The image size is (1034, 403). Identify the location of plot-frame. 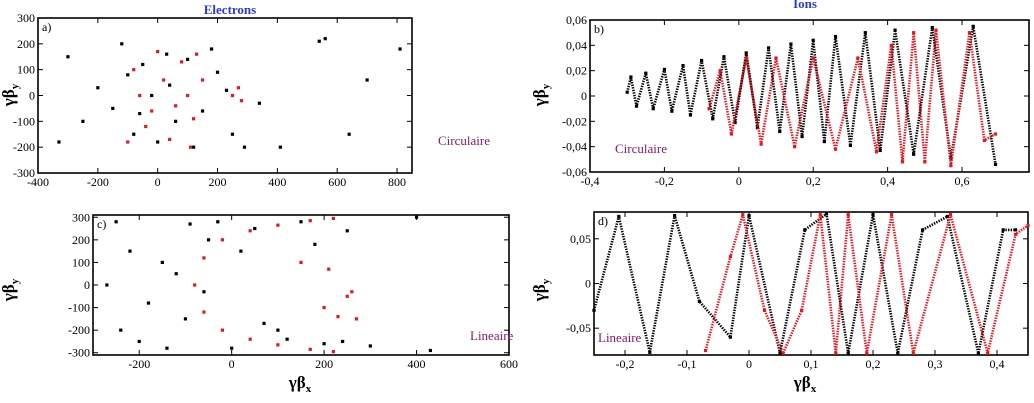
(301, 285).